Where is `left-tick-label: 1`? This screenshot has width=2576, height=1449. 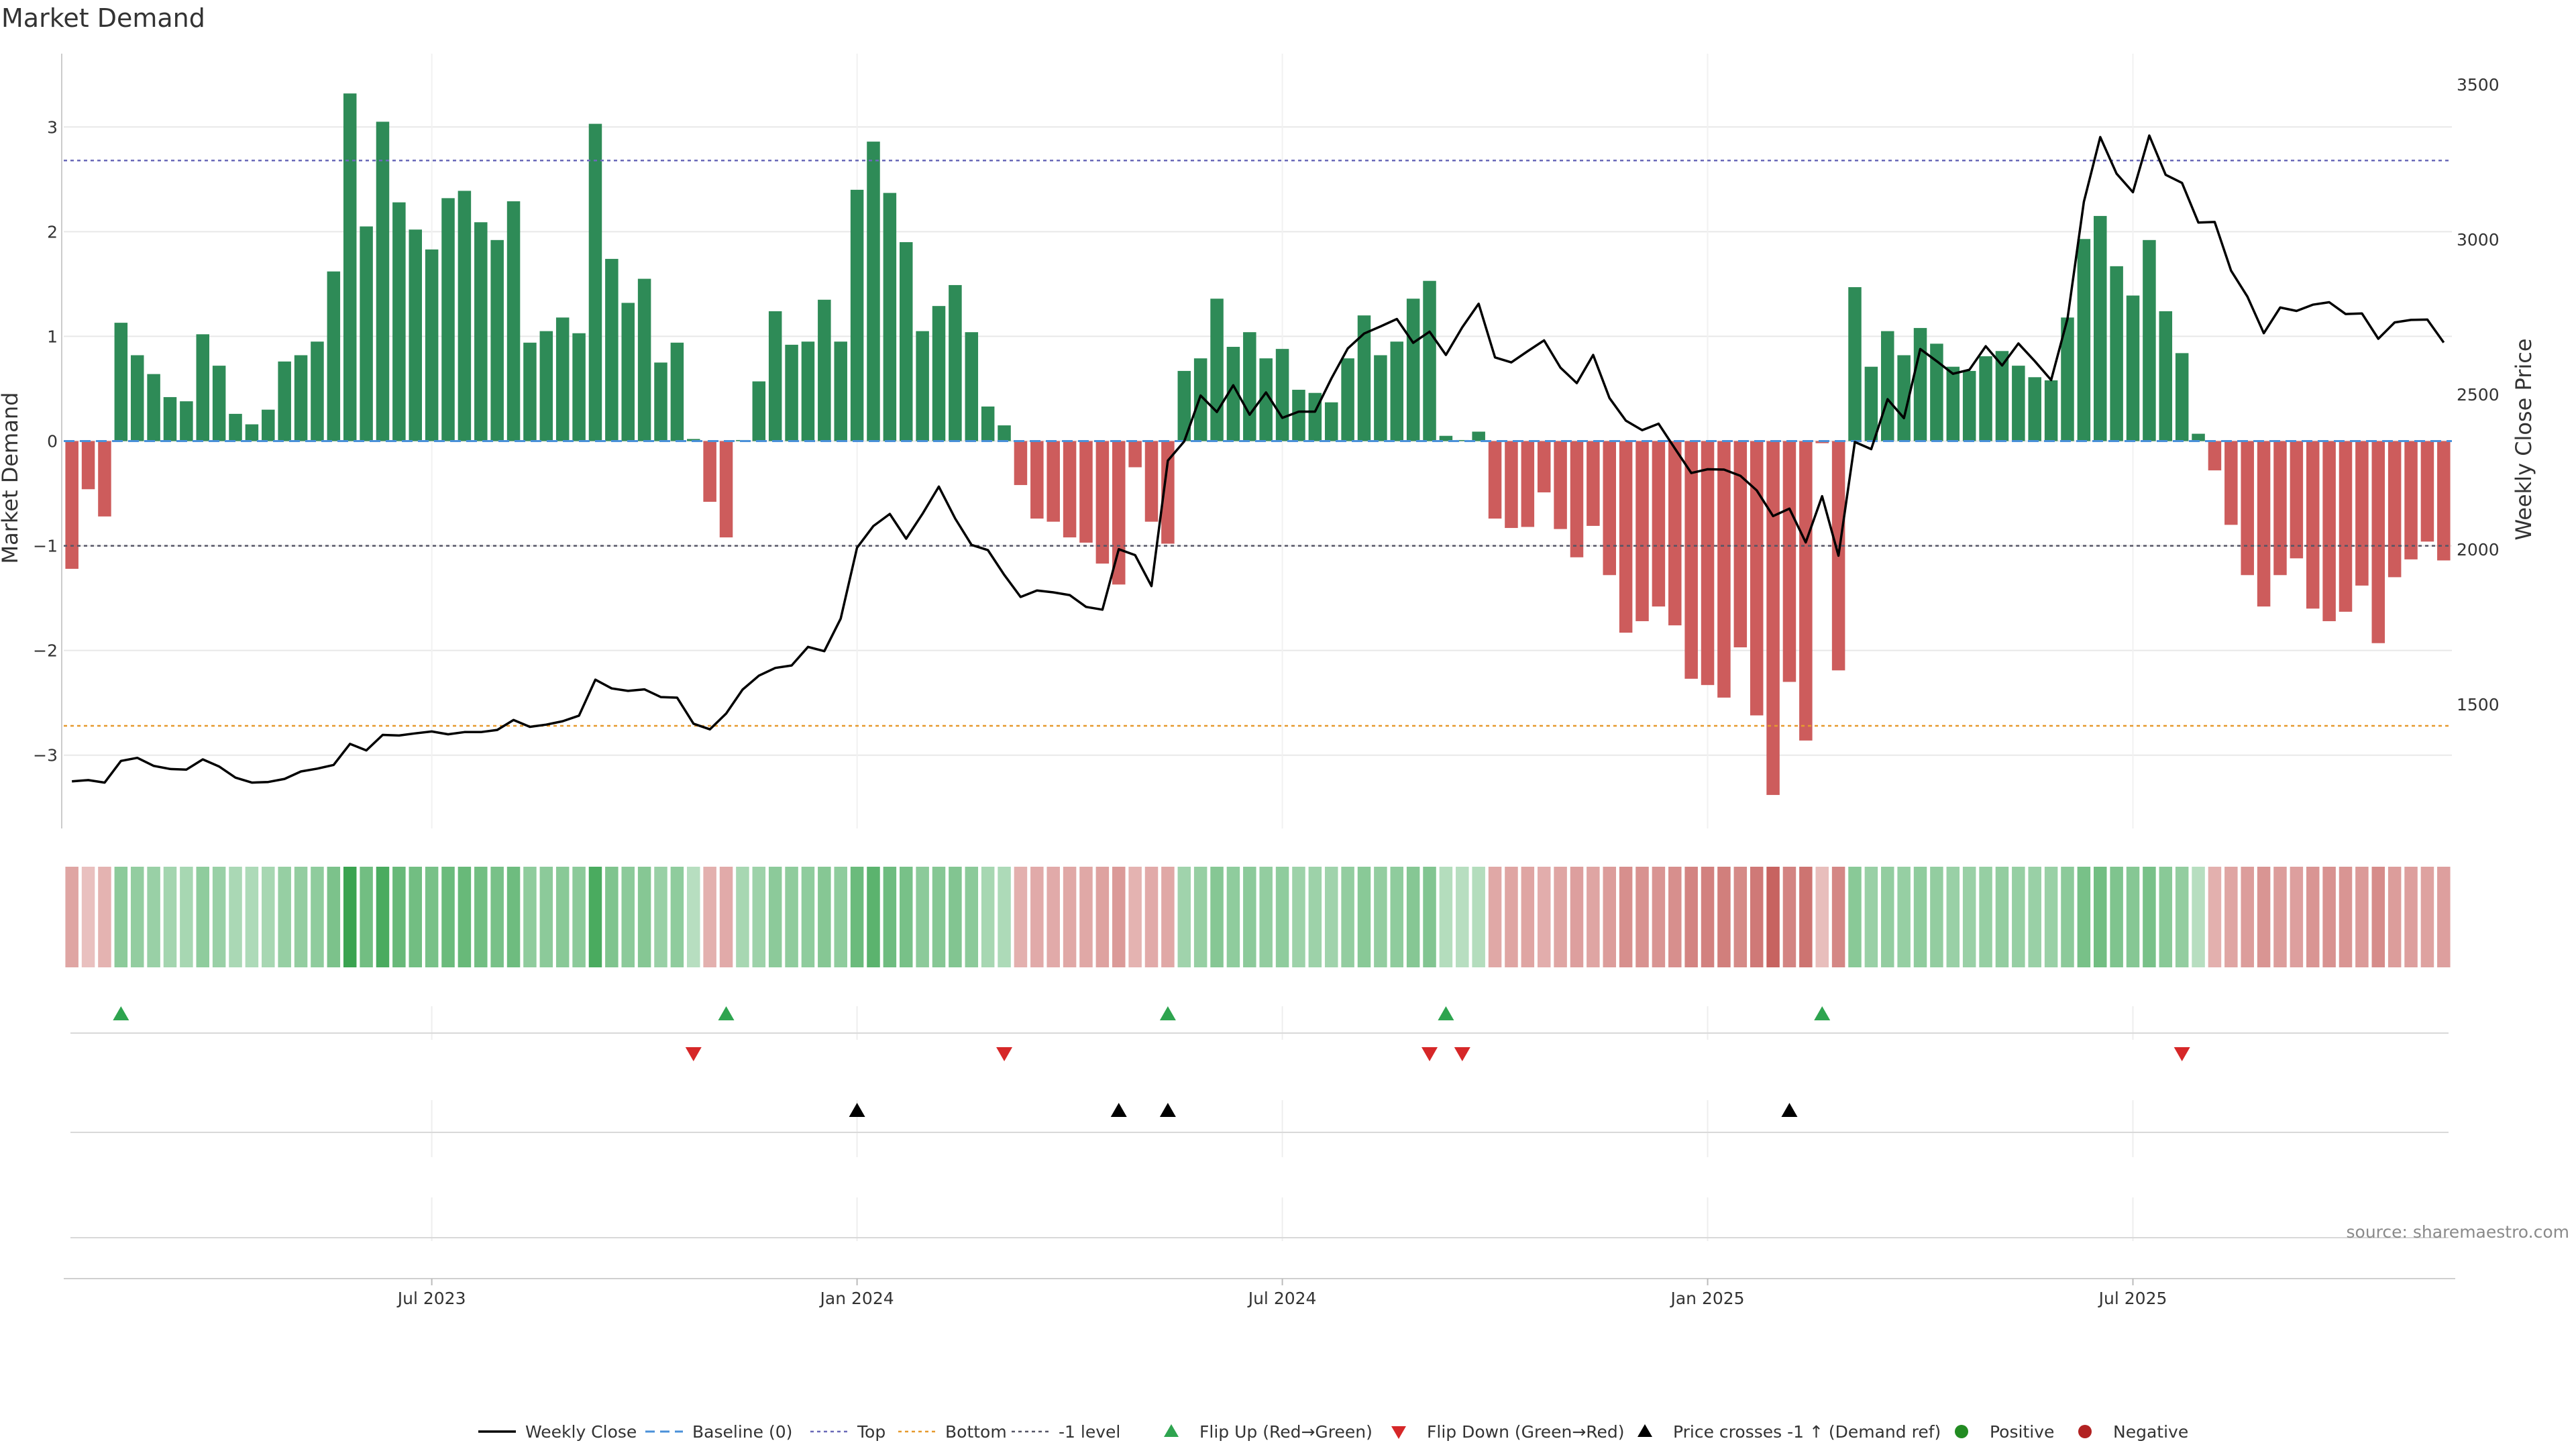 left-tick-label: 1 is located at coordinates (52, 336).